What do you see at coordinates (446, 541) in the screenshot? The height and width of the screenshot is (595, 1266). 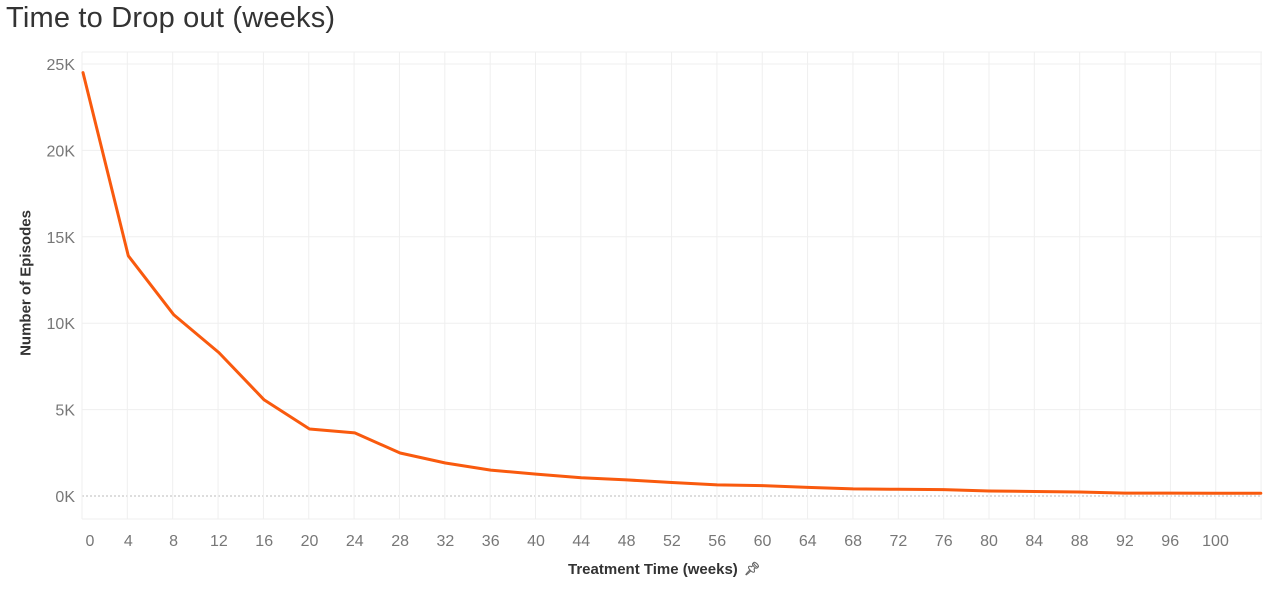 I see `x-tick-label: 32` at bounding box center [446, 541].